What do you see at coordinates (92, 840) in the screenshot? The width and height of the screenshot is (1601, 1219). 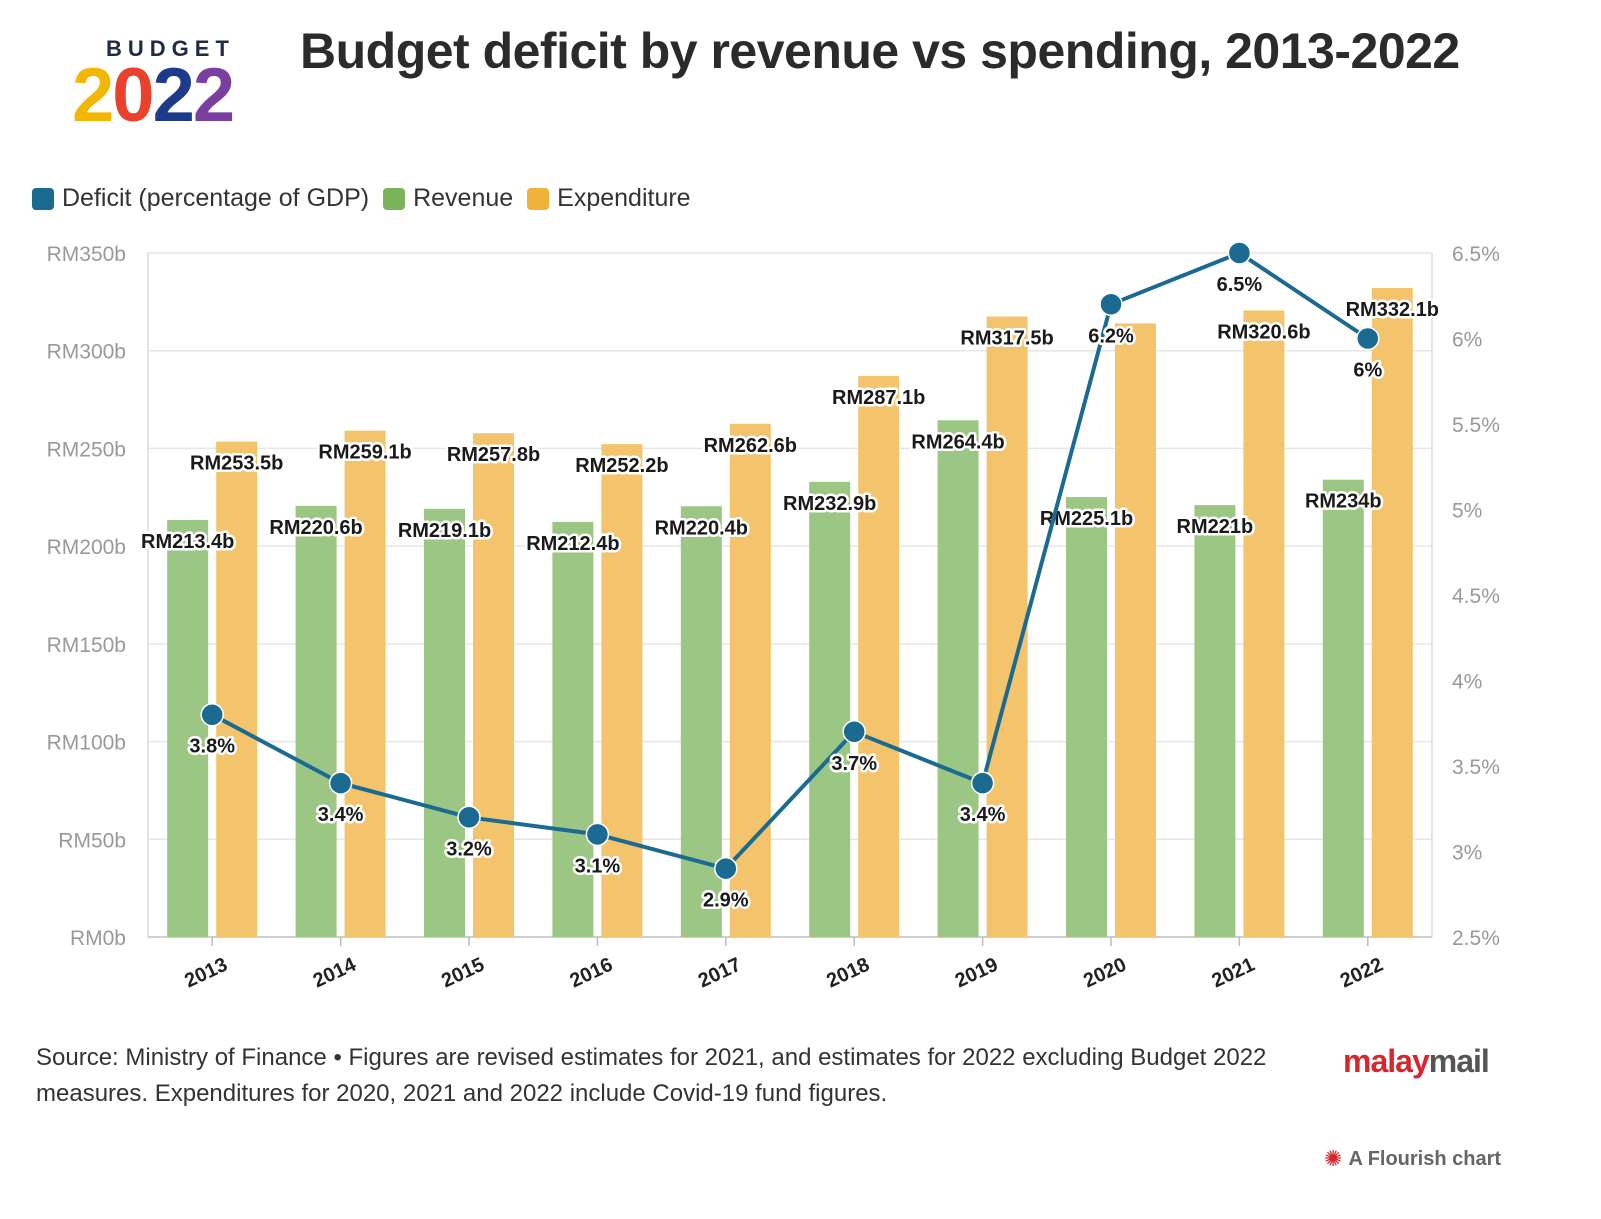 I see `left-axis-tick-label: RM50b` at bounding box center [92, 840].